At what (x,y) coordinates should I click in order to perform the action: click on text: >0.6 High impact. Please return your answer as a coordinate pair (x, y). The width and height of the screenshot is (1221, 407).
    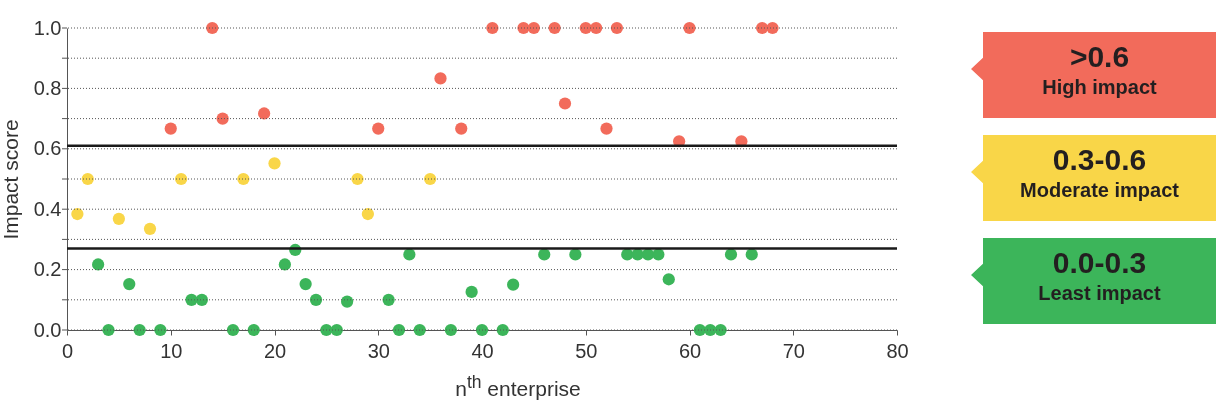
    Looking at the image, I should click on (1099, 69).